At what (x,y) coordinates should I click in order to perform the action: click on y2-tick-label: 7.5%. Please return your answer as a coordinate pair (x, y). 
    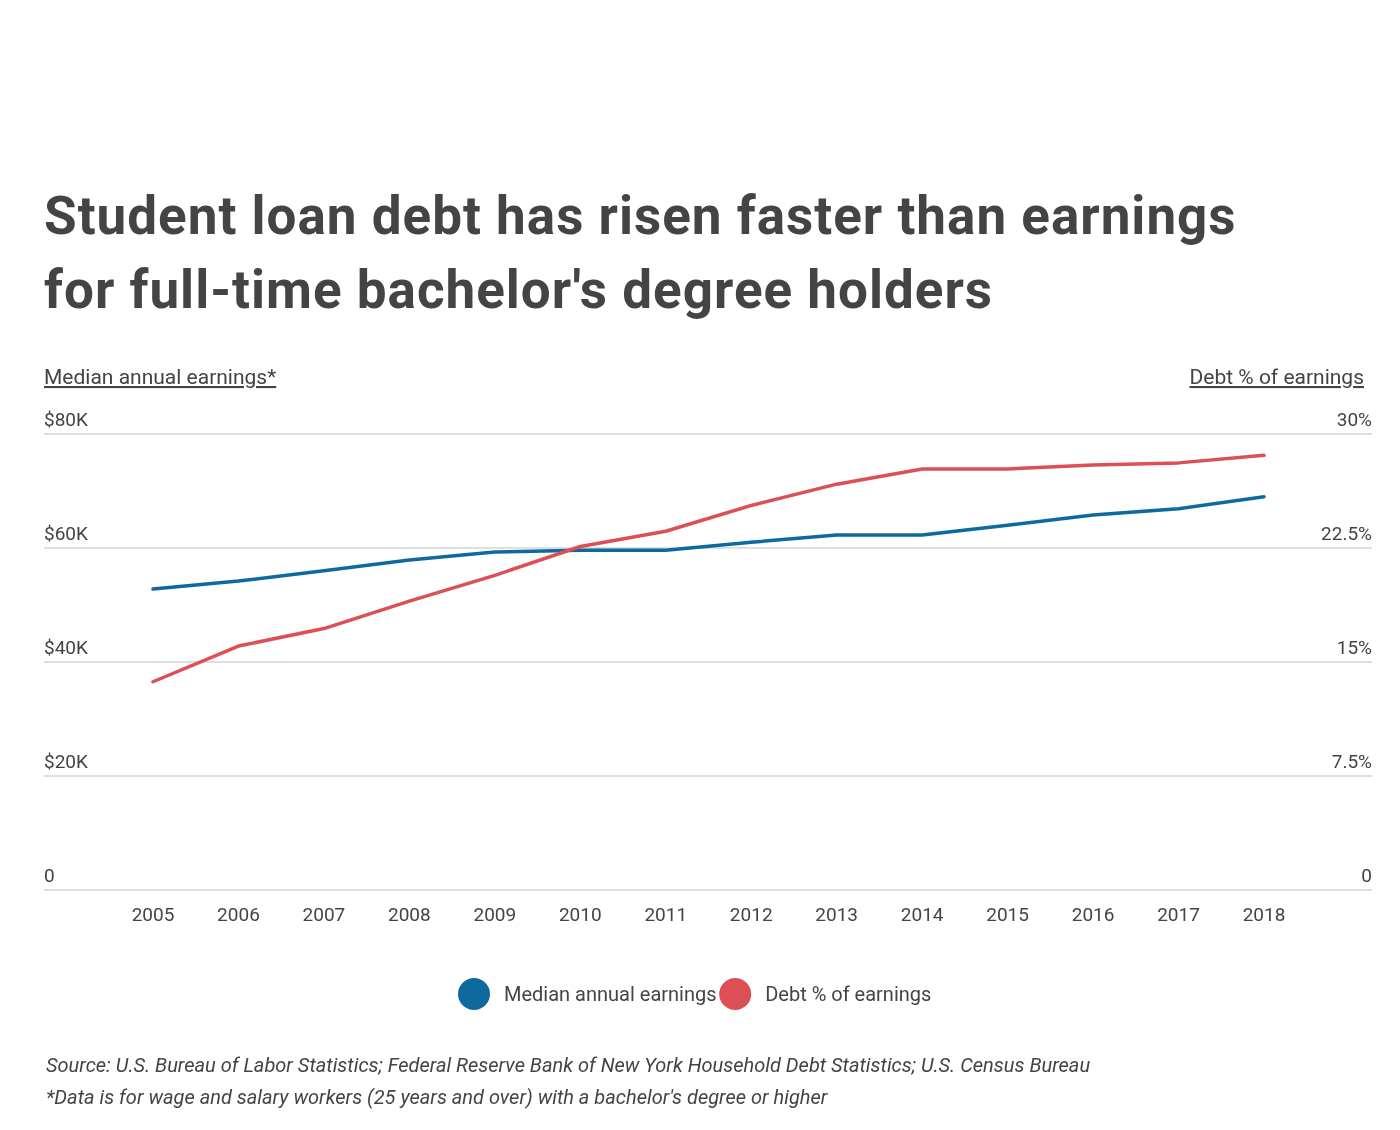
    Looking at the image, I should click on (1352, 761).